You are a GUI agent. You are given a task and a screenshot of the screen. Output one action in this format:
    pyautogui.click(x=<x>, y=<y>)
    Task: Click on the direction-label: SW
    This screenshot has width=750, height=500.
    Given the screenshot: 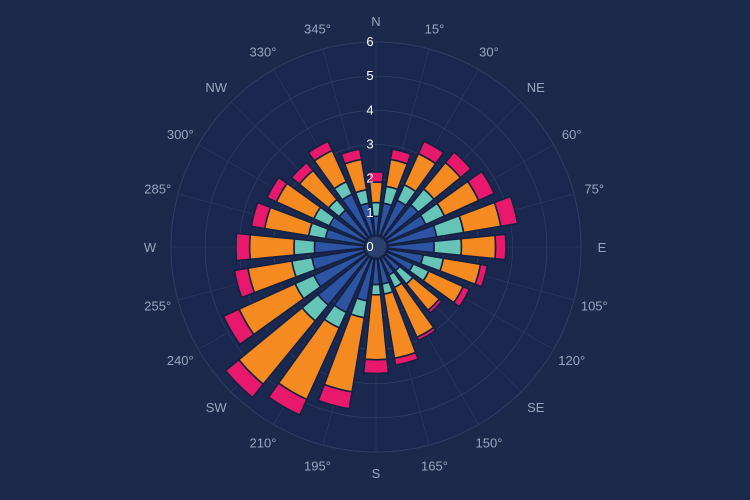 What is the action you would take?
    pyautogui.click(x=217, y=407)
    